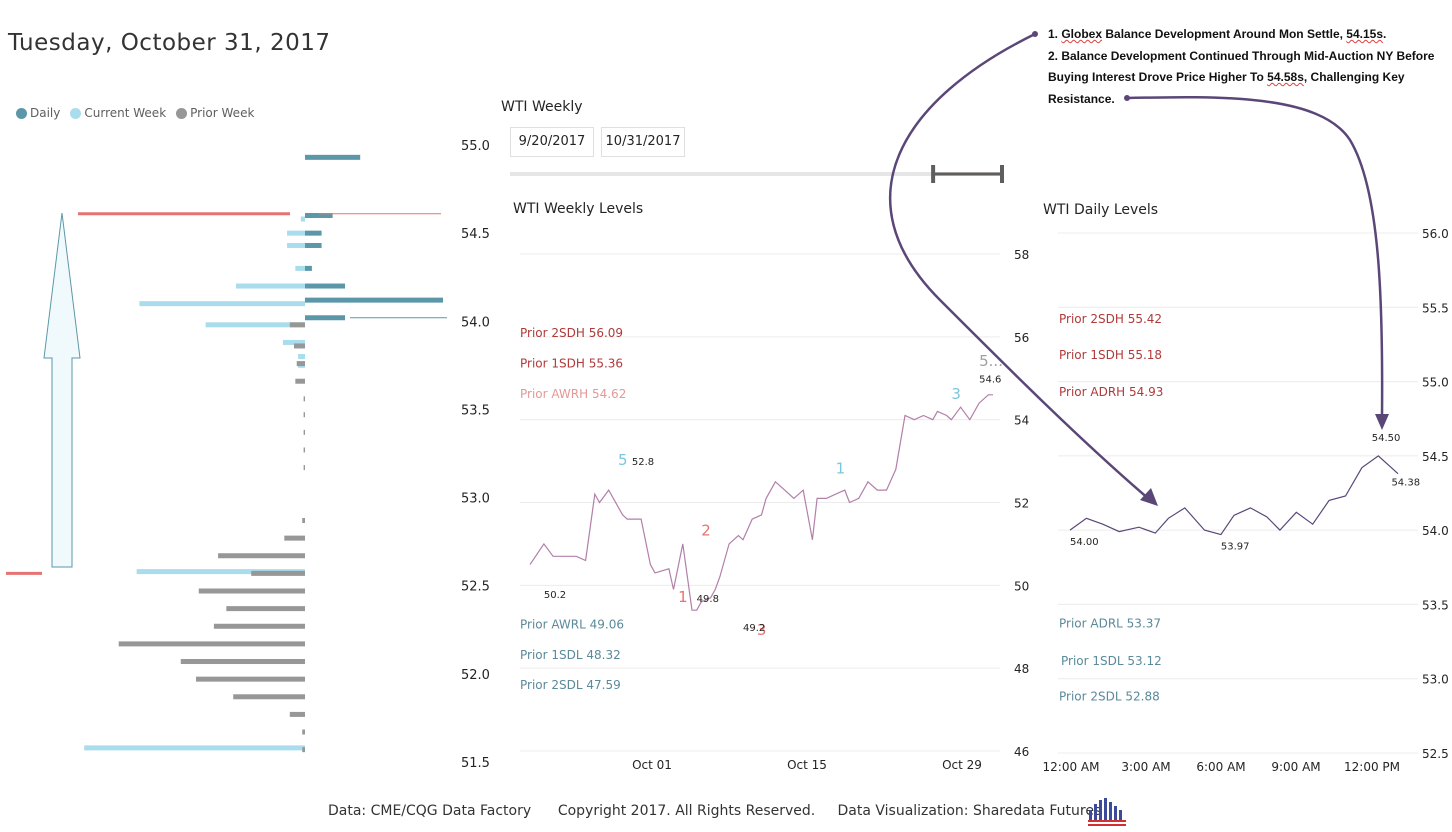 The height and width of the screenshot is (832, 1452). Describe the element at coordinates (841, 469) in the screenshot. I see `data-label: 1` at that location.